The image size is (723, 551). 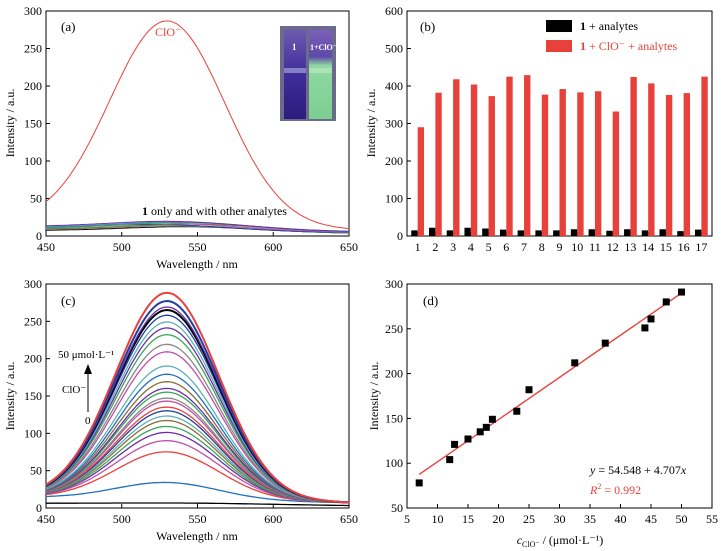 I want to click on panel-b-xtick-label: 7, so click(x=524, y=247).